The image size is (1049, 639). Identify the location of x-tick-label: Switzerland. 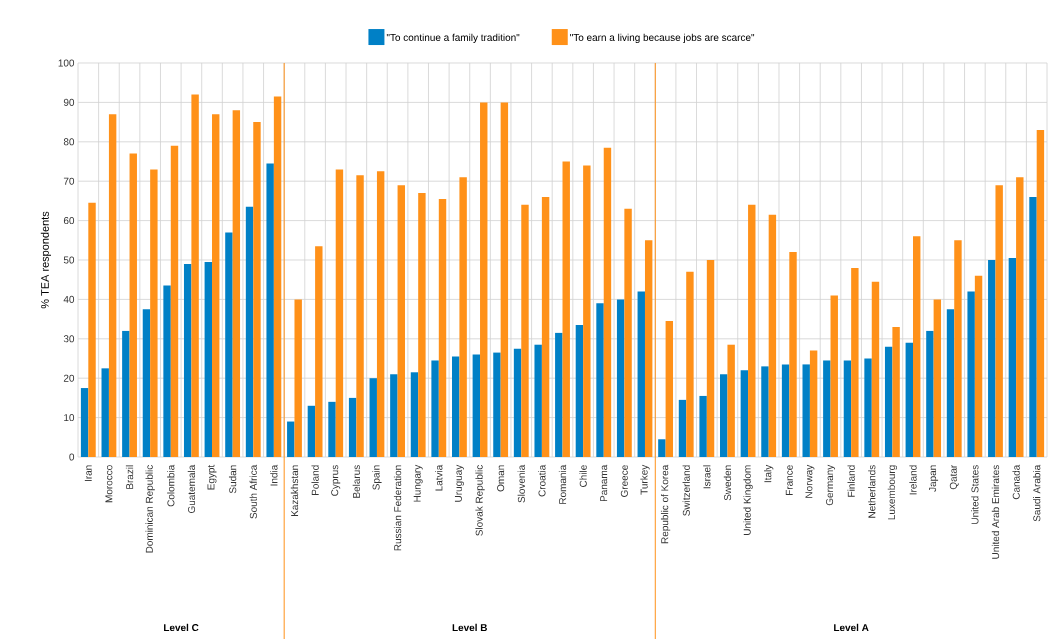
(686, 490).